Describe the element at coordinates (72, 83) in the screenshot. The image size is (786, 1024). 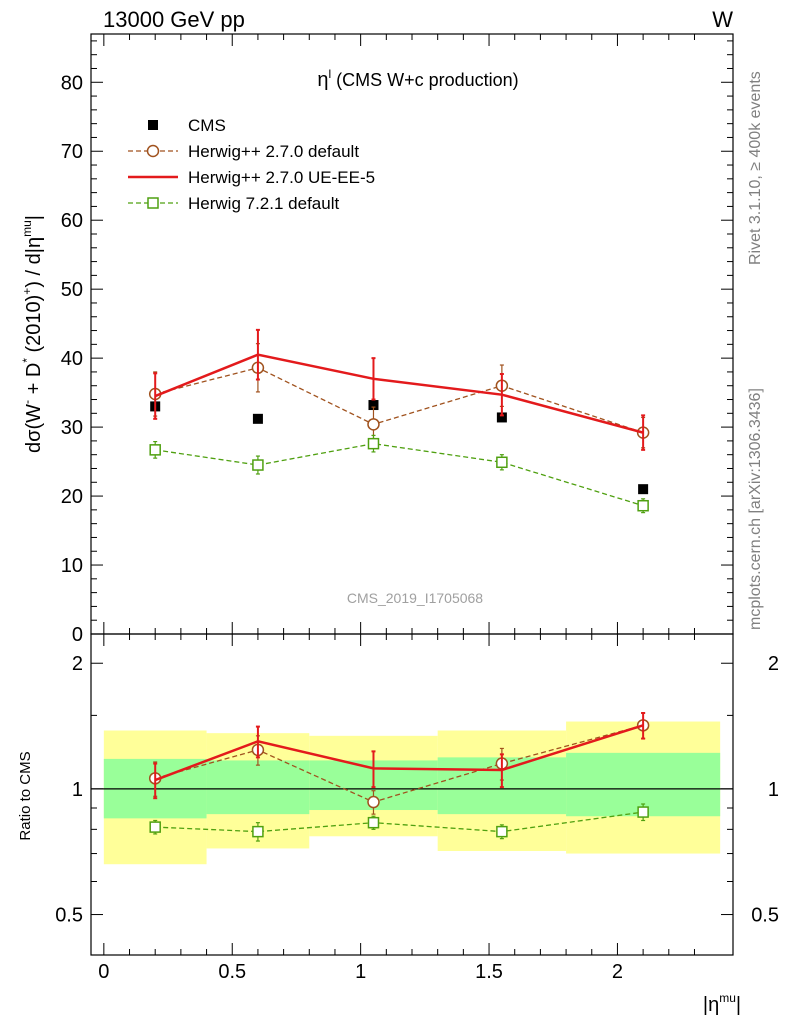
I see `y-tick-label: 80` at that location.